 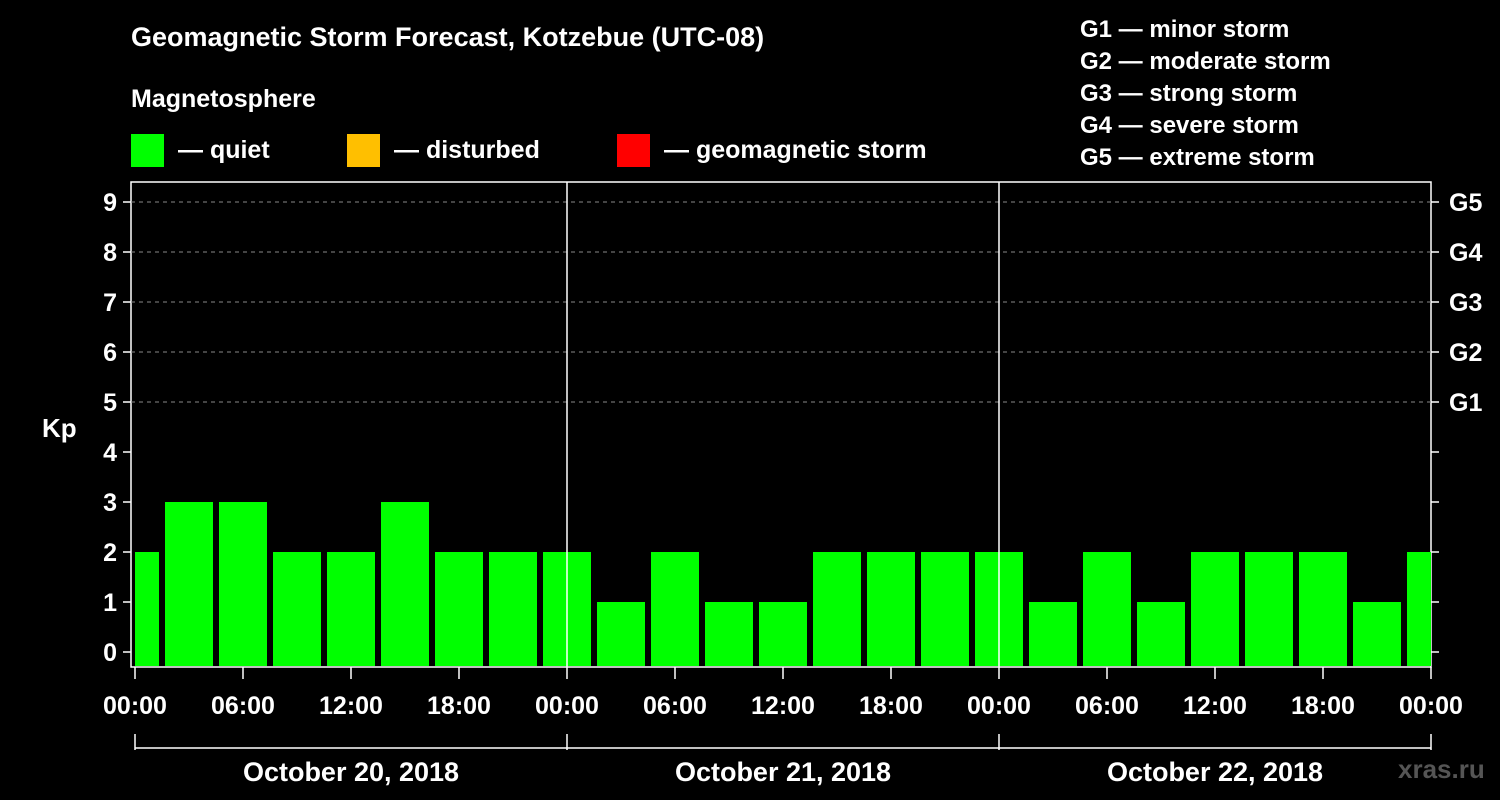 I want to click on y-tick-label-8: 8, so click(x=110, y=253).